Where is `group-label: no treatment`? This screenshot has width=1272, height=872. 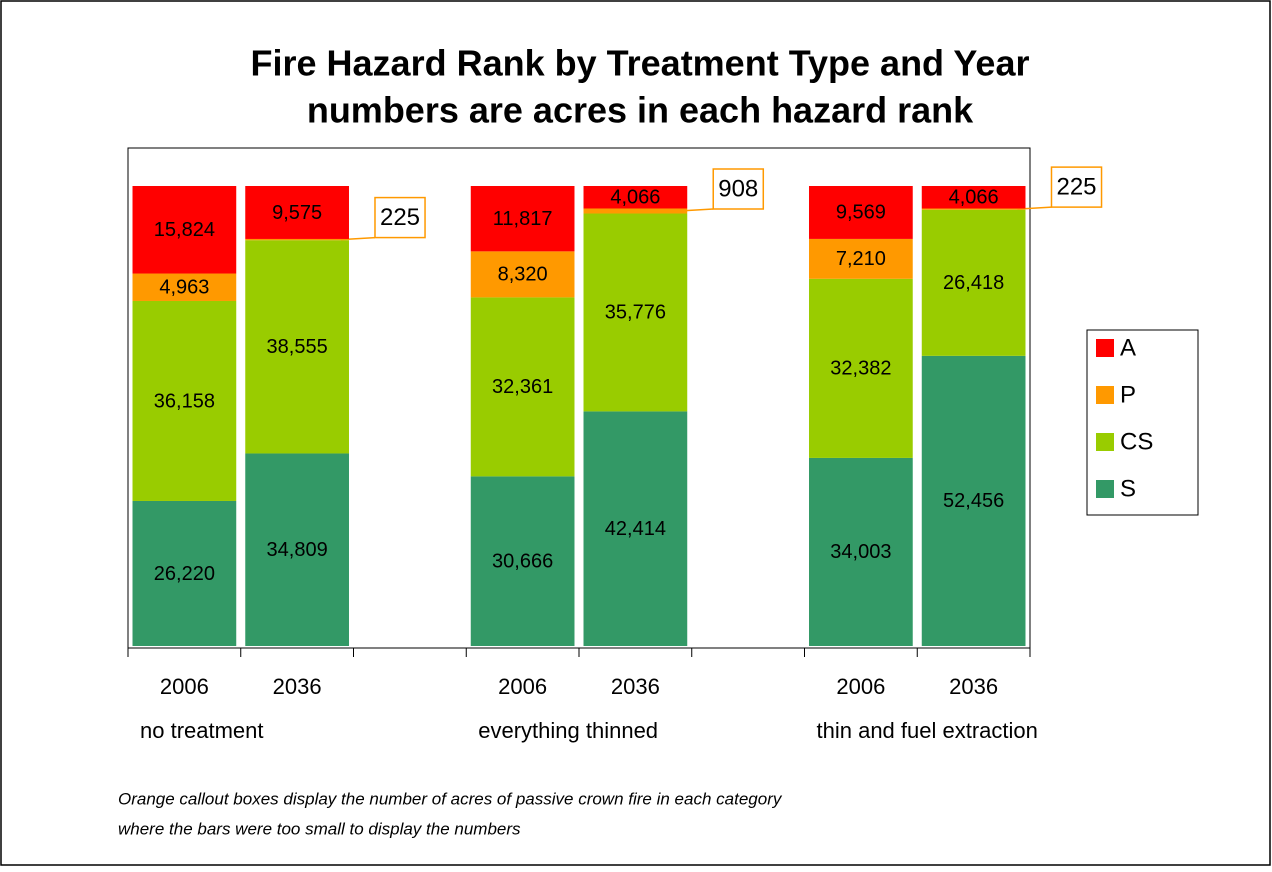 group-label: no treatment is located at coordinates (202, 730).